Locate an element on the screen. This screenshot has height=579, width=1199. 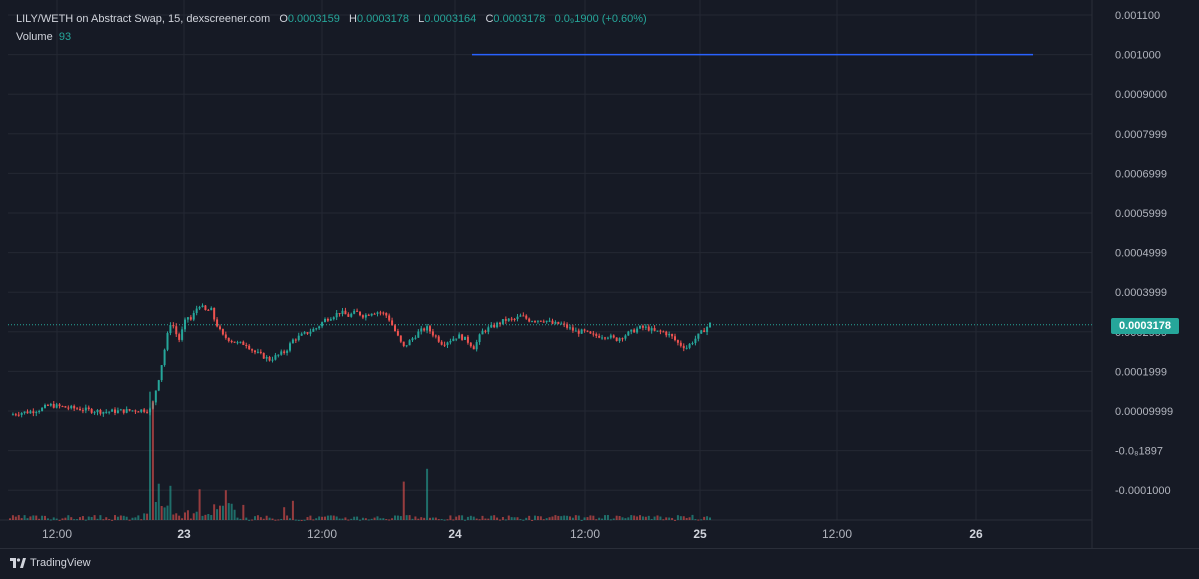
y-tick-label: 0.0003999 is located at coordinates (1141, 293).